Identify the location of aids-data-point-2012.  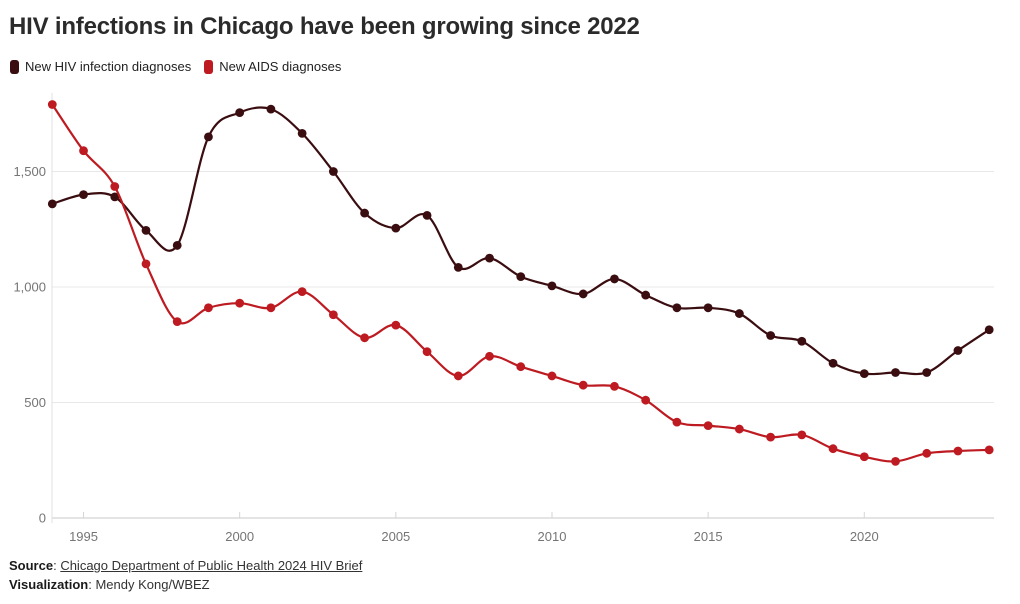
(614, 386).